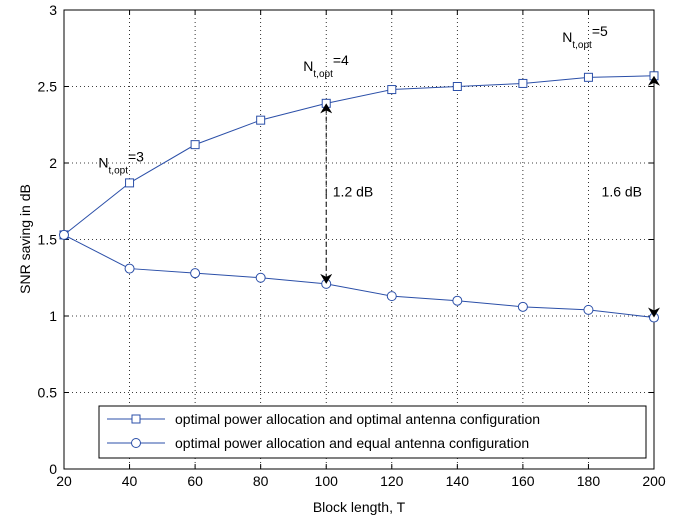 The height and width of the screenshot is (519, 682). I want to click on x-tick-label: 180, so click(589, 481).